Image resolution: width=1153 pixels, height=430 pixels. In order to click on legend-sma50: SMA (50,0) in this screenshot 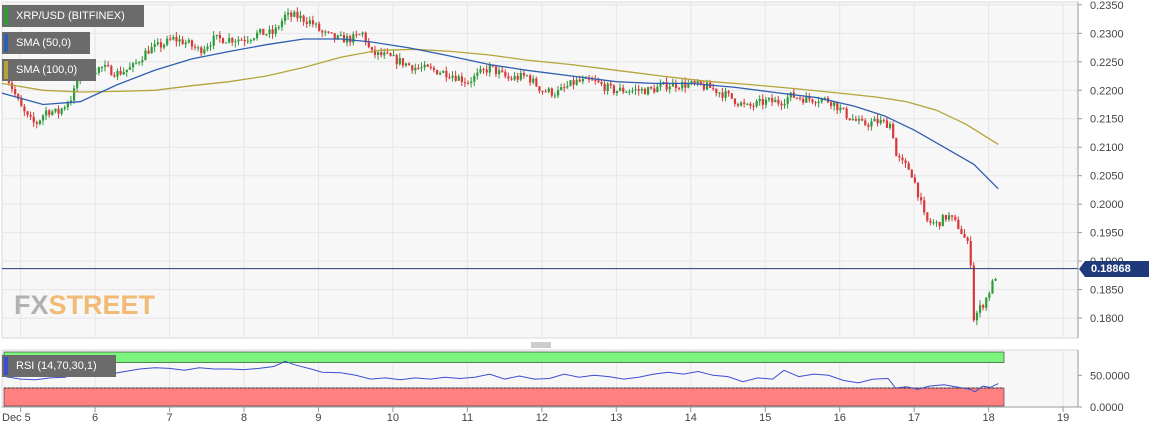, I will do `click(46, 43)`.